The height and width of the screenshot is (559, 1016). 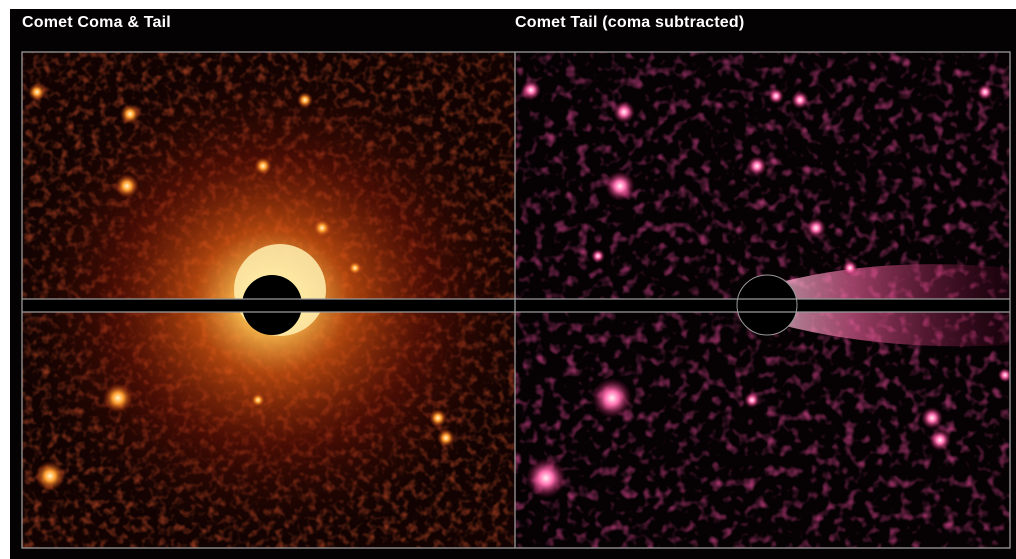 What do you see at coordinates (630, 22) in the screenshot?
I see `right-panel-title: Comet Tail (coma subtracted)` at bounding box center [630, 22].